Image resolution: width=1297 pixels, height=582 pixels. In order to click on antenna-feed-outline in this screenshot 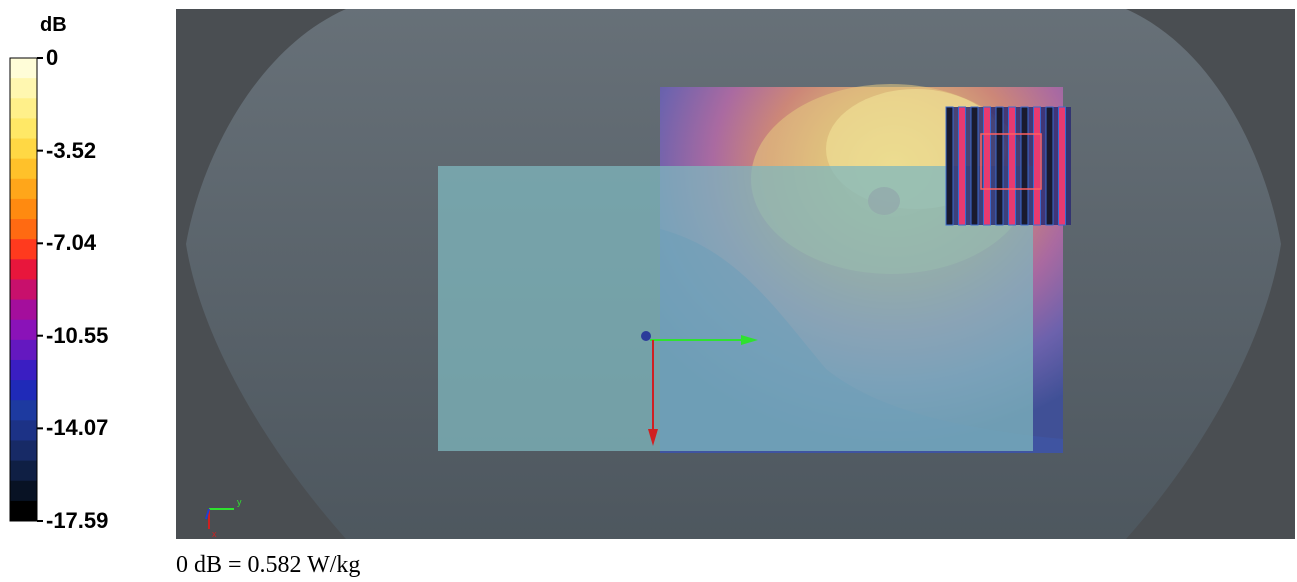, I will do `click(1011, 161)`.